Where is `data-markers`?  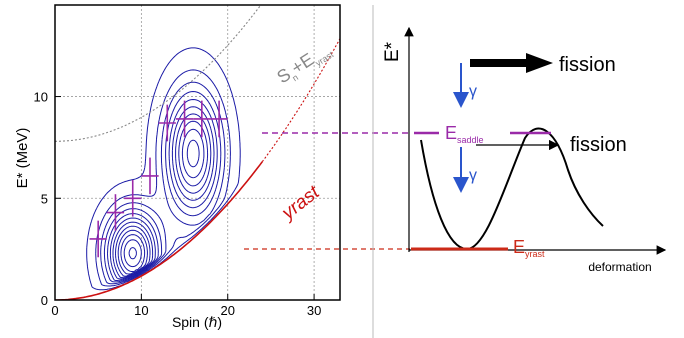
data-markers is located at coordinates (158, 179).